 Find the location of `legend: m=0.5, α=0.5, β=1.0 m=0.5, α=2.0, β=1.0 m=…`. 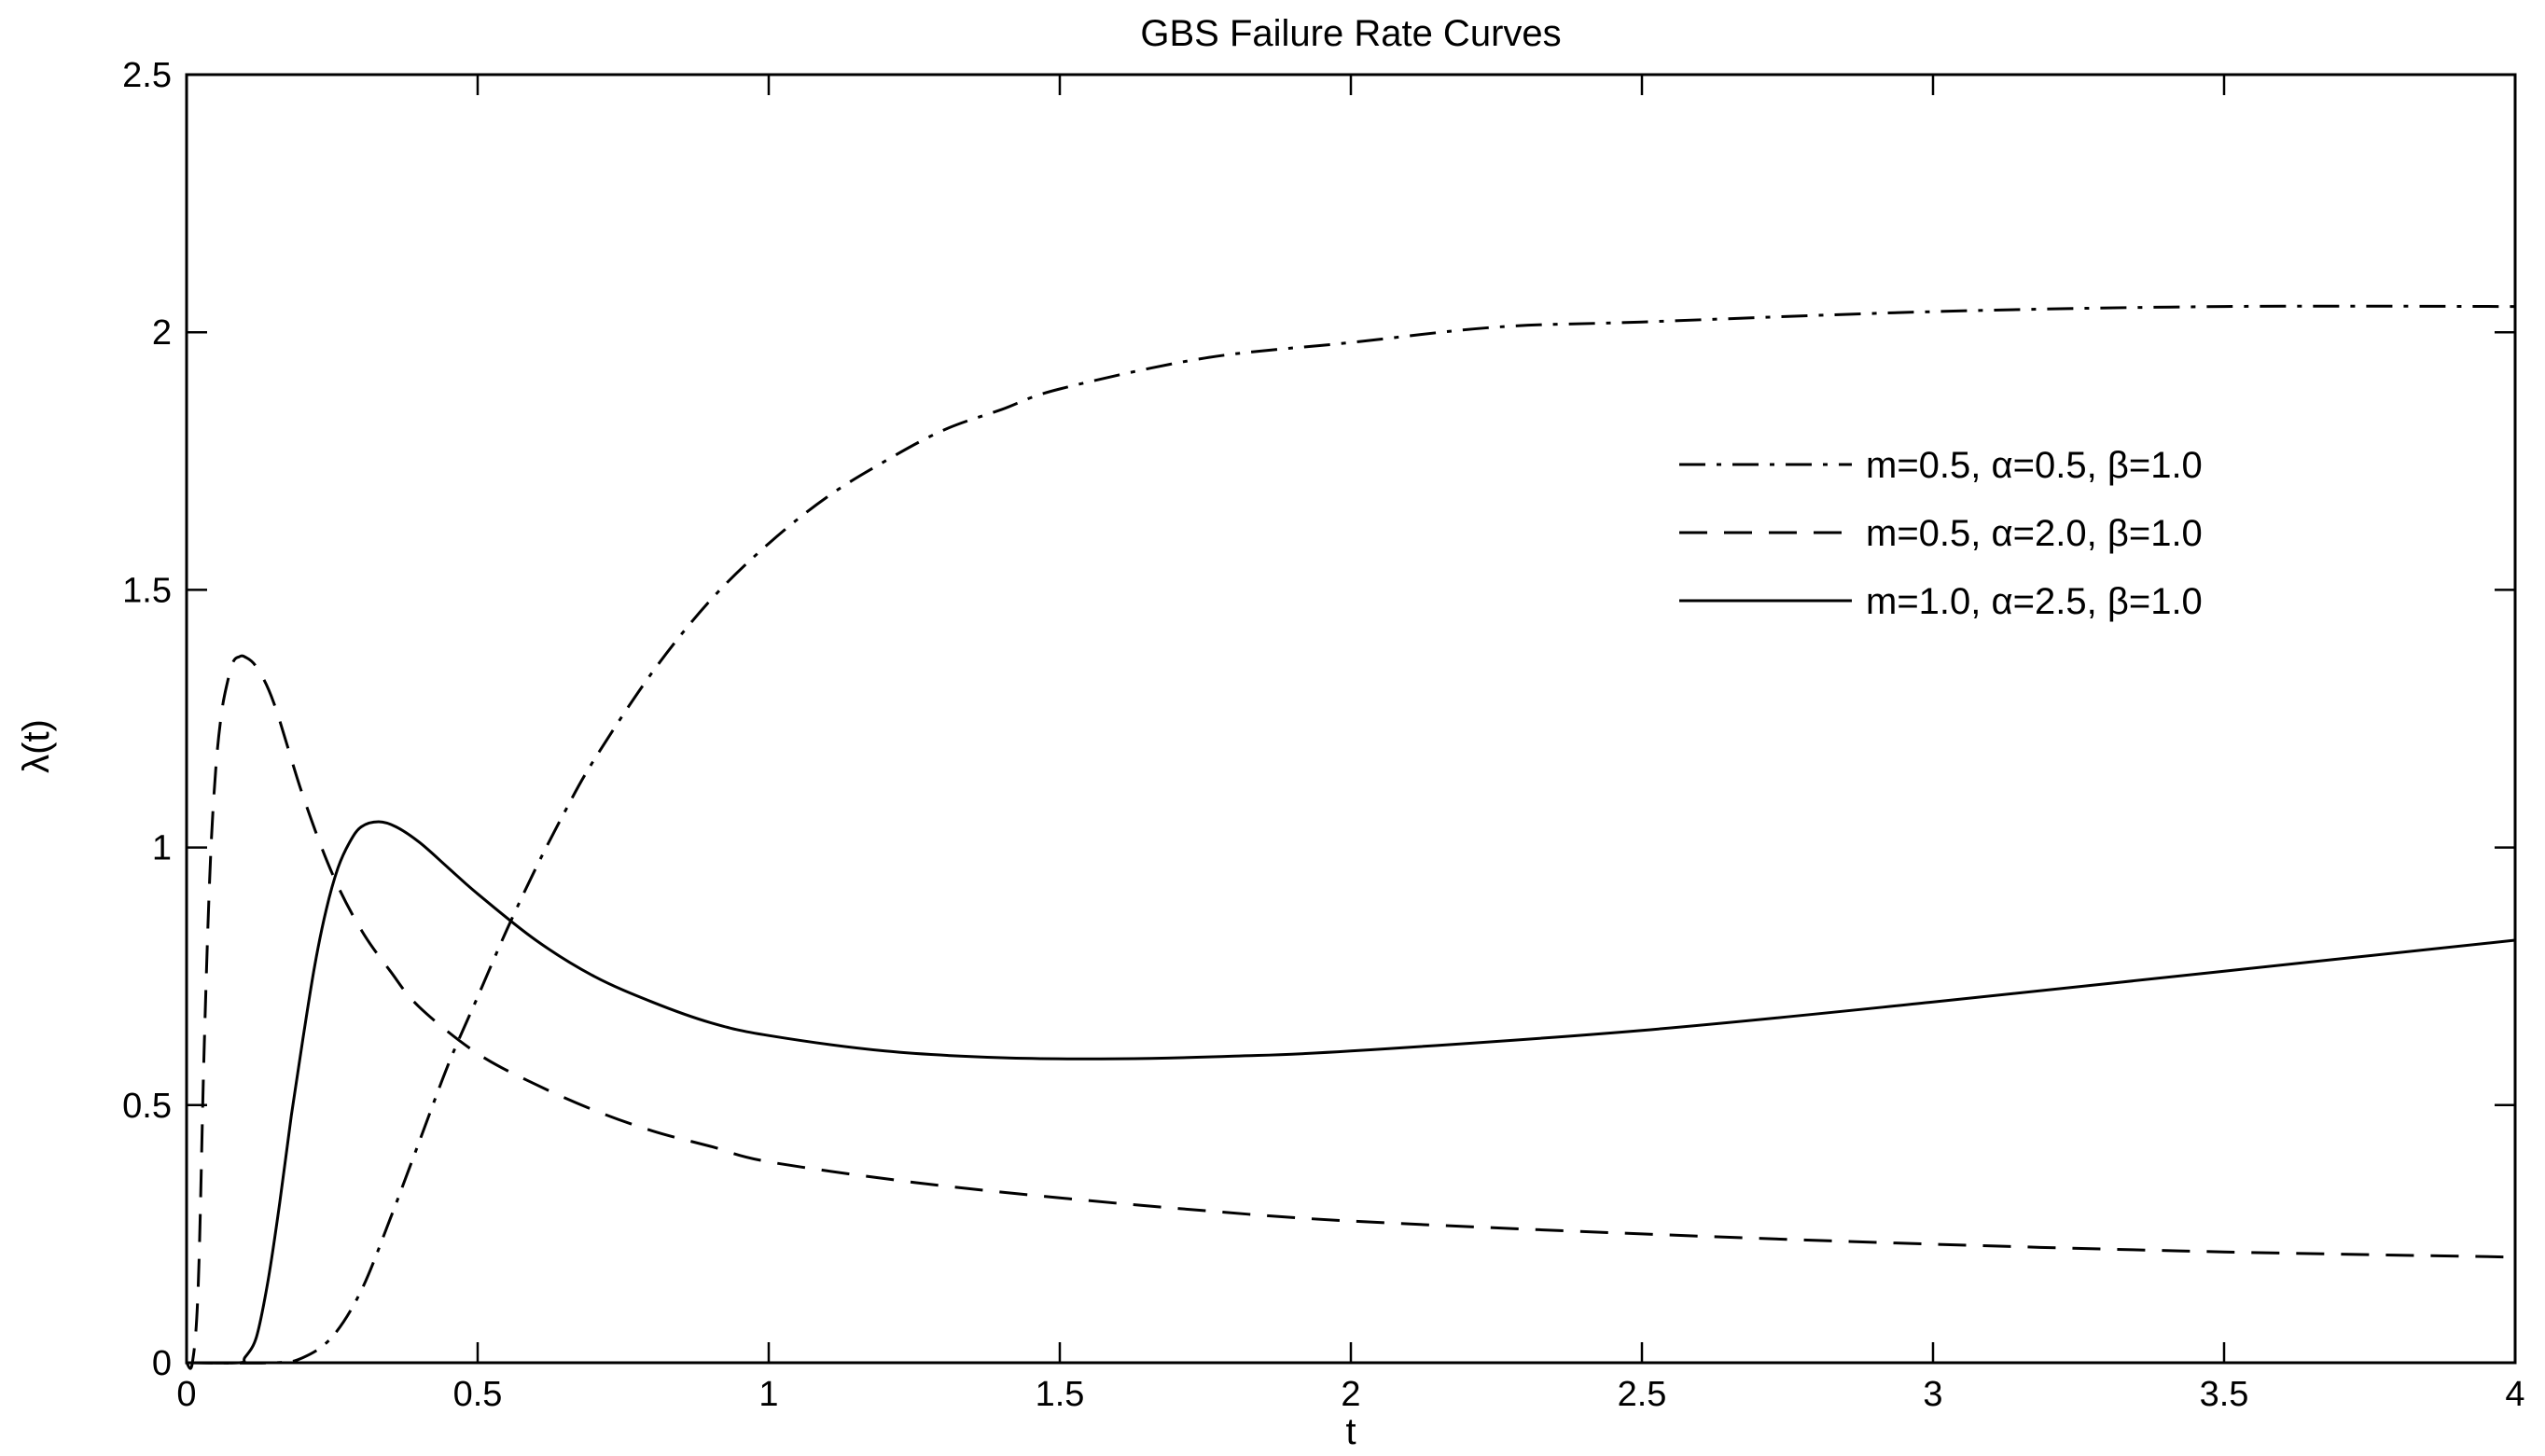

legend: m=0.5, α=0.5, β=1.0 m=0.5, α=2.0, β=1.0 m=… is located at coordinates (1941, 533).